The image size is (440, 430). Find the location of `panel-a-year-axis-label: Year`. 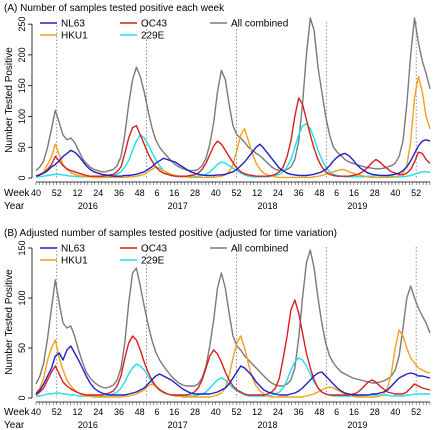

panel-a-year-axis-label: Year is located at coordinates (14, 206).